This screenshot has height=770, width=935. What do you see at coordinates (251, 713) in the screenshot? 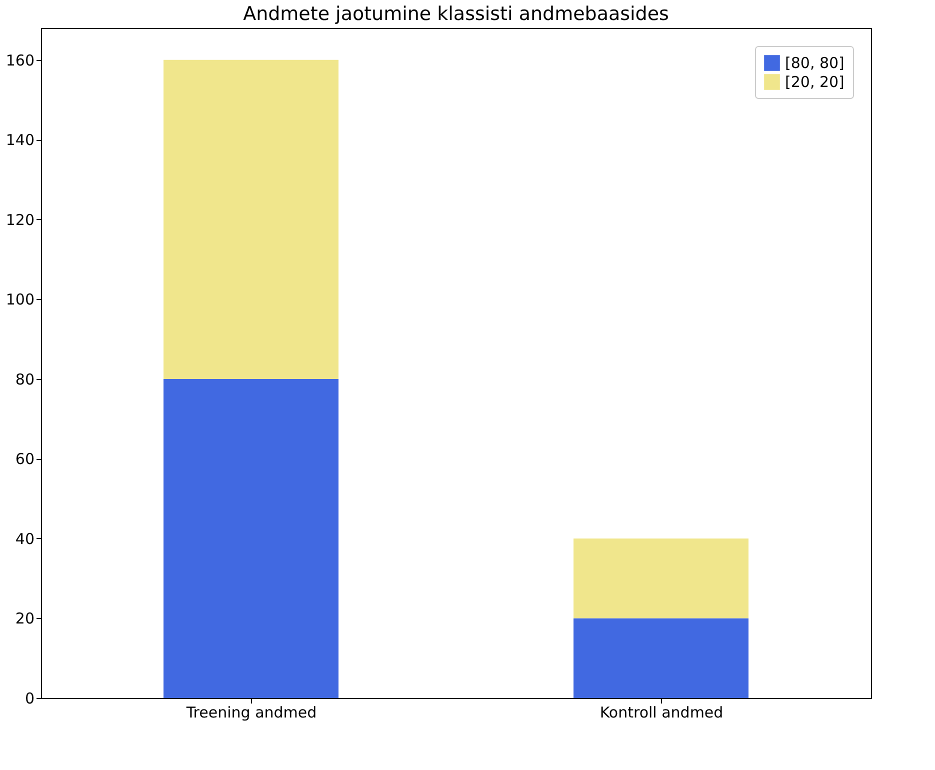
I see `x-tick-label: Treening andmed` at bounding box center [251, 713].